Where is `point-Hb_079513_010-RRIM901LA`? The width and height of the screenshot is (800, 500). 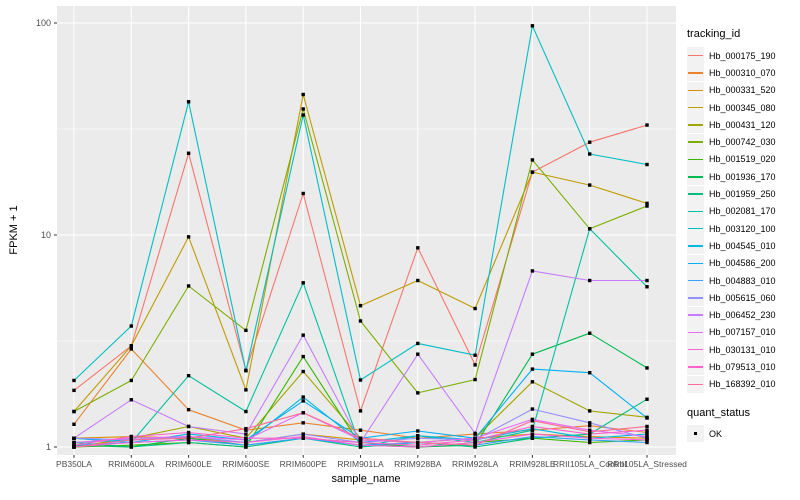 point-Hb_079513_010-RRIM901LA is located at coordinates (360, 442).